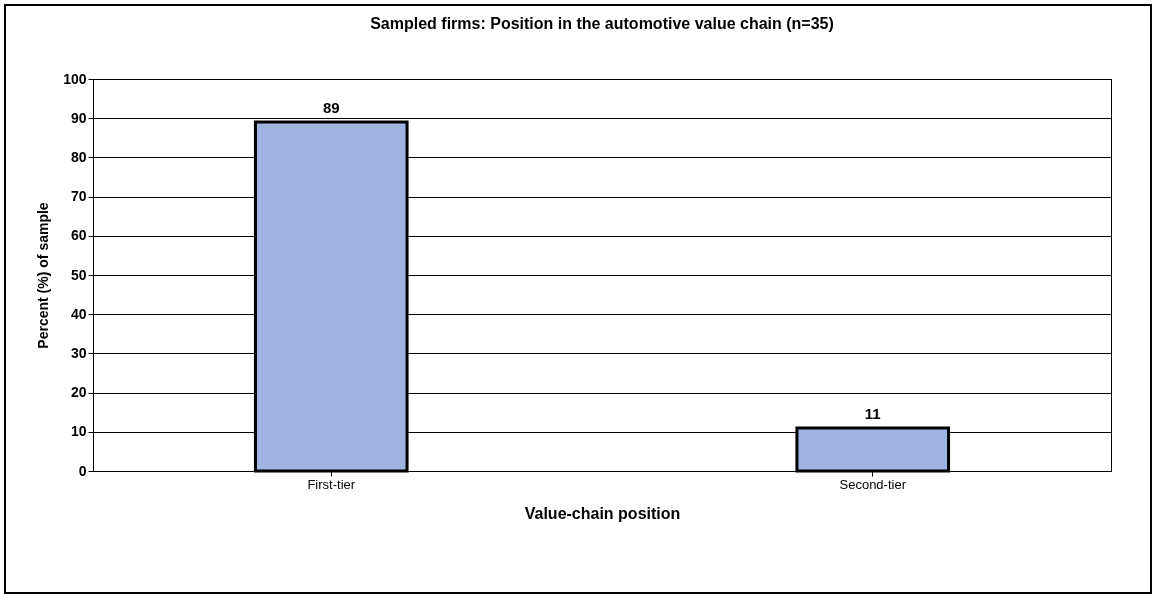 The width and height of the screenshot is (1158, 600). I want to click on y-axis-title: Percent (%) of sample, so click(43, 275).